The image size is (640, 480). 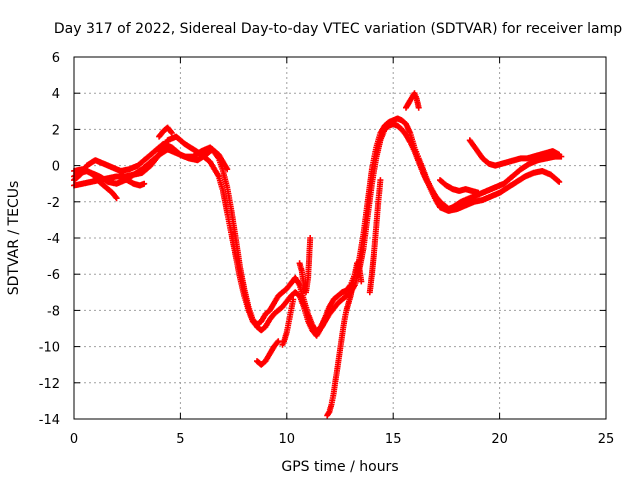 What do you see at coordinates (499, 439) in the screenshot?
I see `x-tick-label: 20` at bounding box center [499, 439].